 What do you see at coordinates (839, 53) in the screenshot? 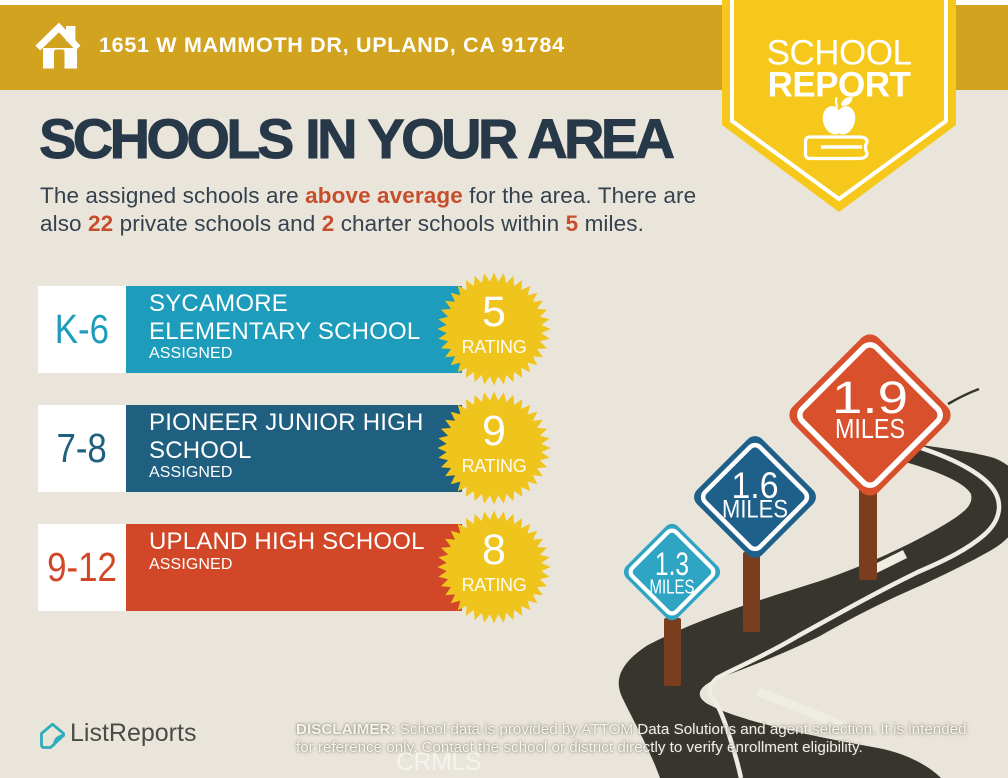
I see `svg-text: SCHOOL` at bounding box center [839, 53].